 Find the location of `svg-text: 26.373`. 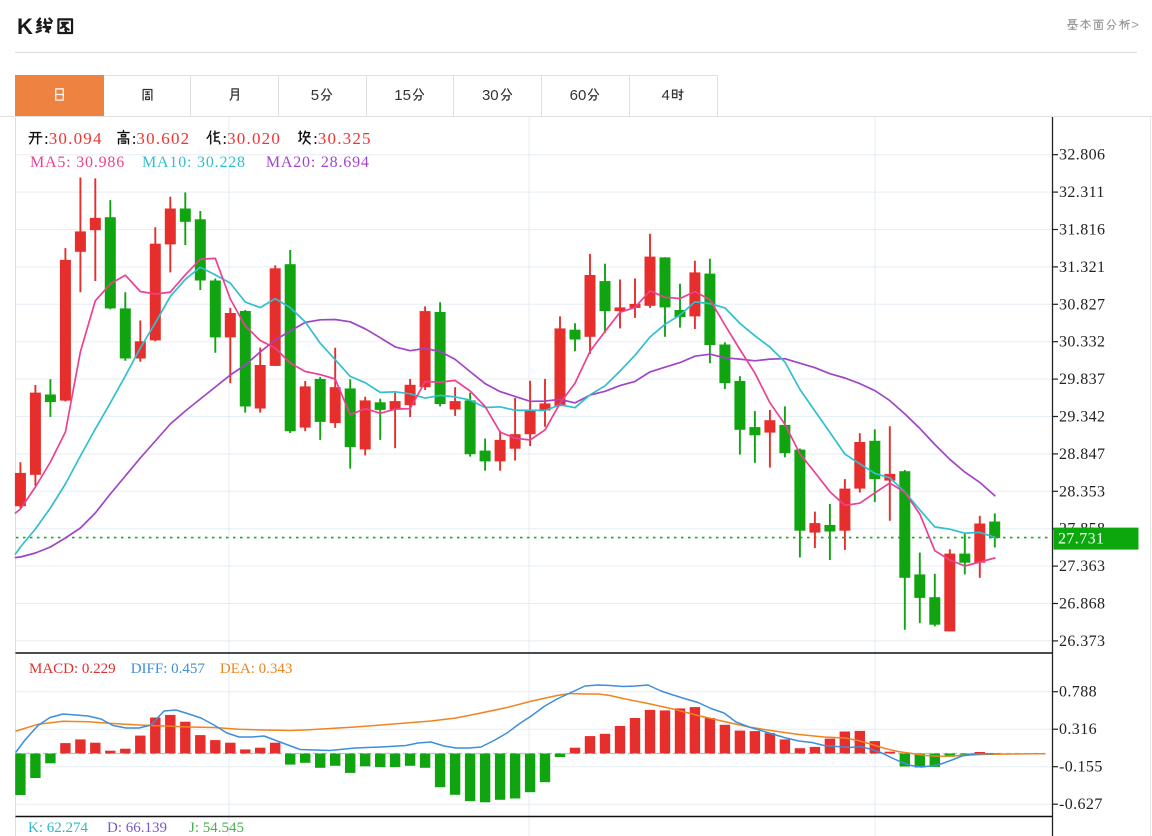

svg-text: 26.373 is located at coordinates (1082, 641).